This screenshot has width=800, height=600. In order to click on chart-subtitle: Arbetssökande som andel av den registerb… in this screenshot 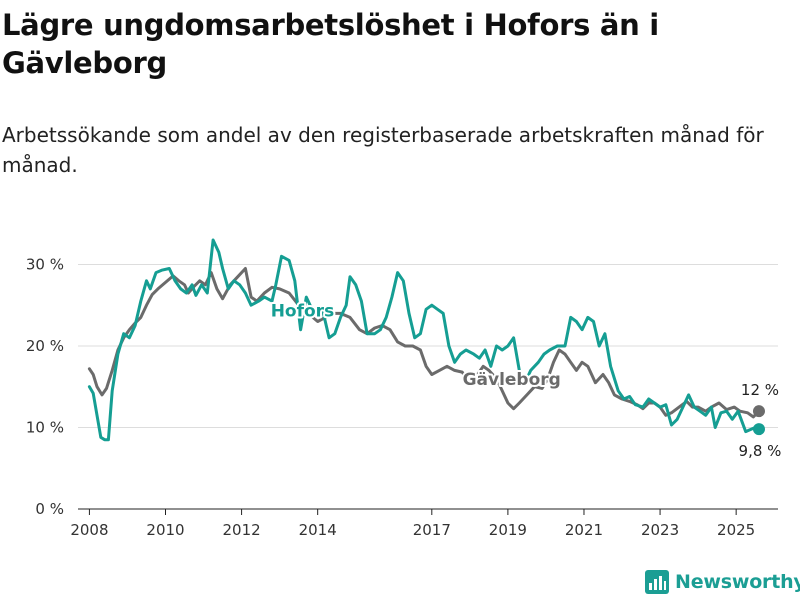, I will do `click(383, 150)`.